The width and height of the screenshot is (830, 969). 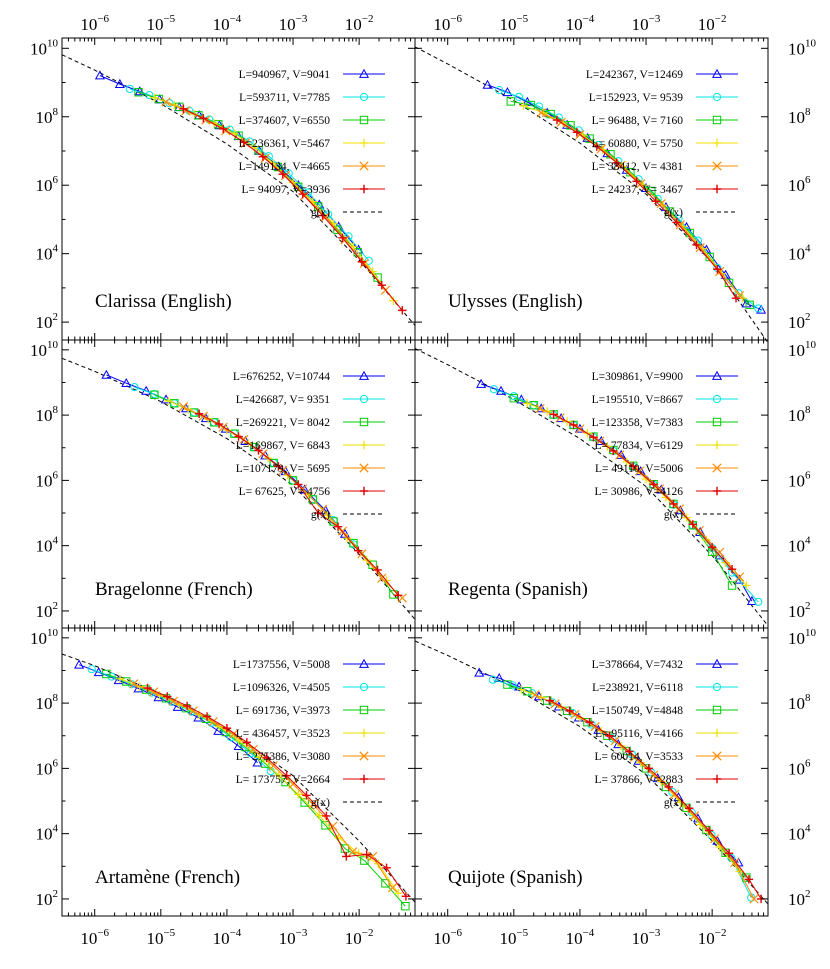 I want to click on panel-frame, so click(x=591, y=772).